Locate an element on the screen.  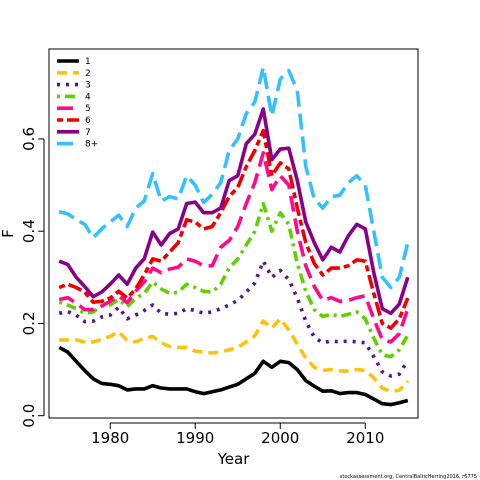
legend-label: 5 is located at coordinates (88, 109).